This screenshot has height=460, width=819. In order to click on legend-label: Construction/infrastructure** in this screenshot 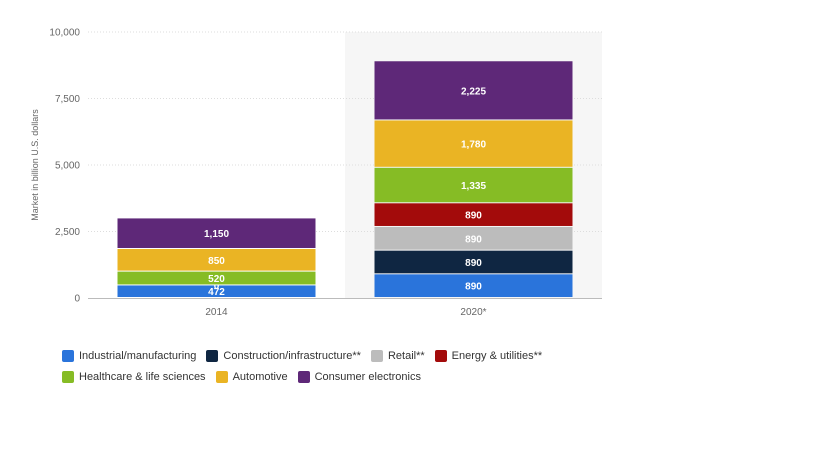, I will do `click(292, 355)`.